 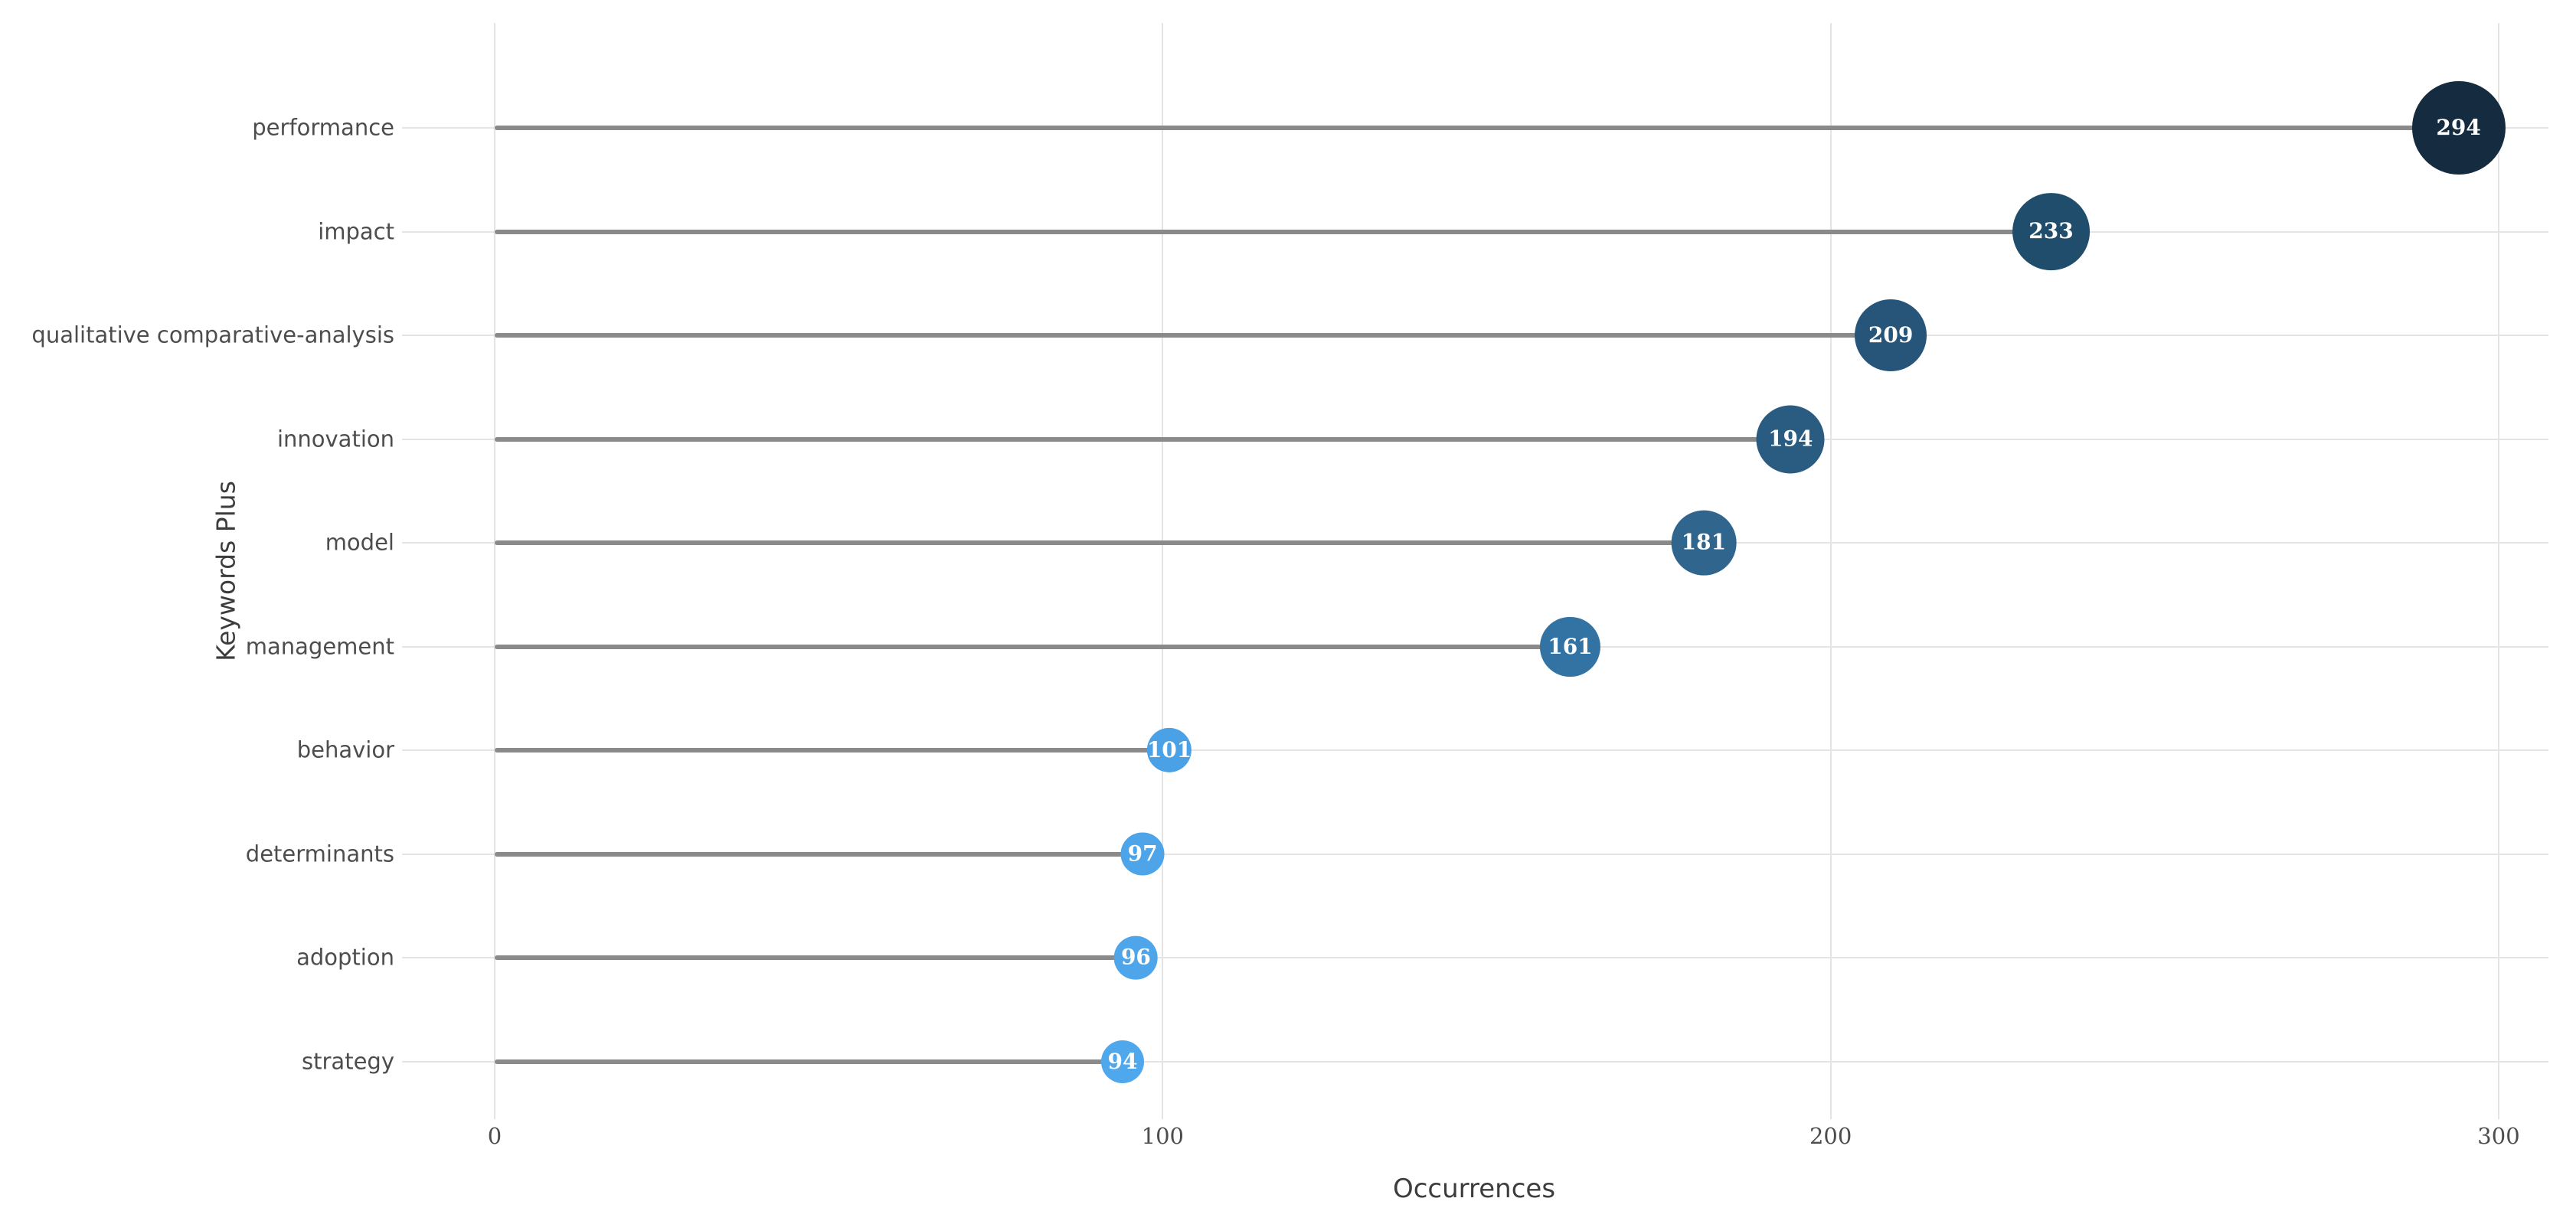 I want to click on value-label: 233, so click(x=2051, y=231).